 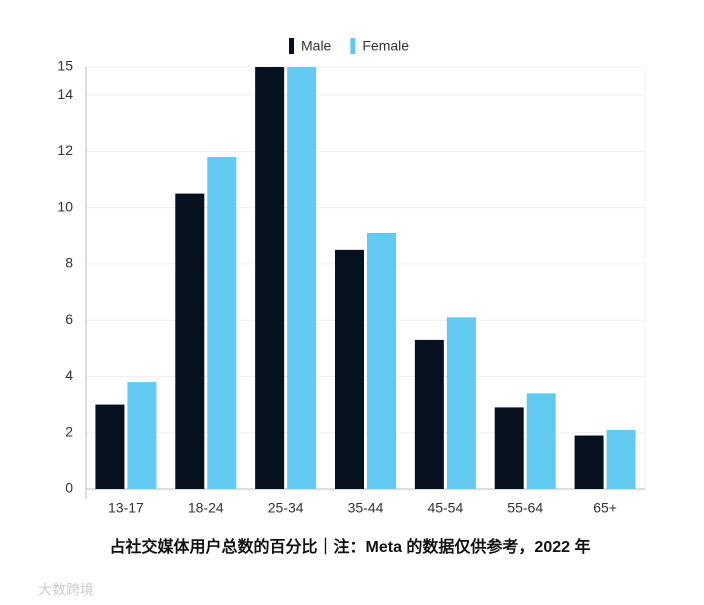 I want to click on x-tick-label: 45-54, so click(x=445, y=508).